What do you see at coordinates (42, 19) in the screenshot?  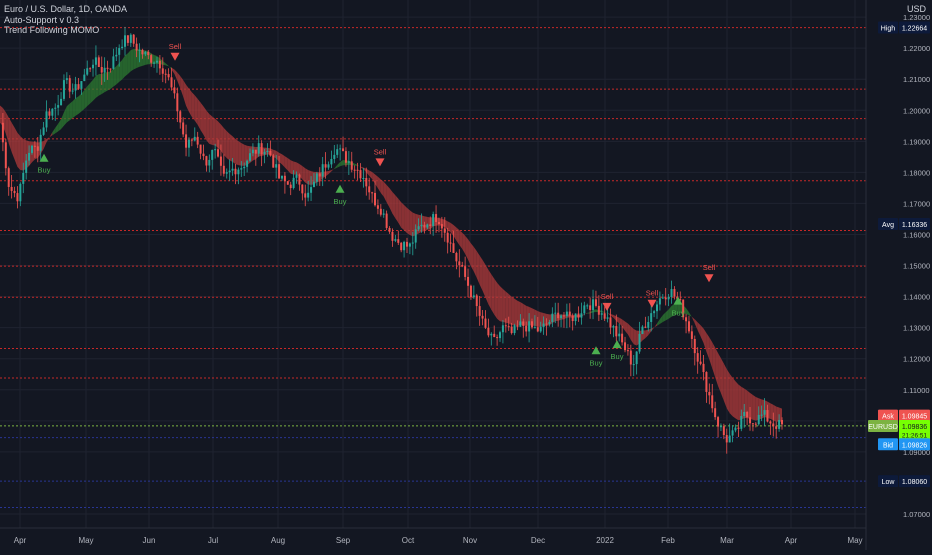 I see `legend-indicator-auto-support: Auto-Support v 0.3` at bounding box center [42, 19].